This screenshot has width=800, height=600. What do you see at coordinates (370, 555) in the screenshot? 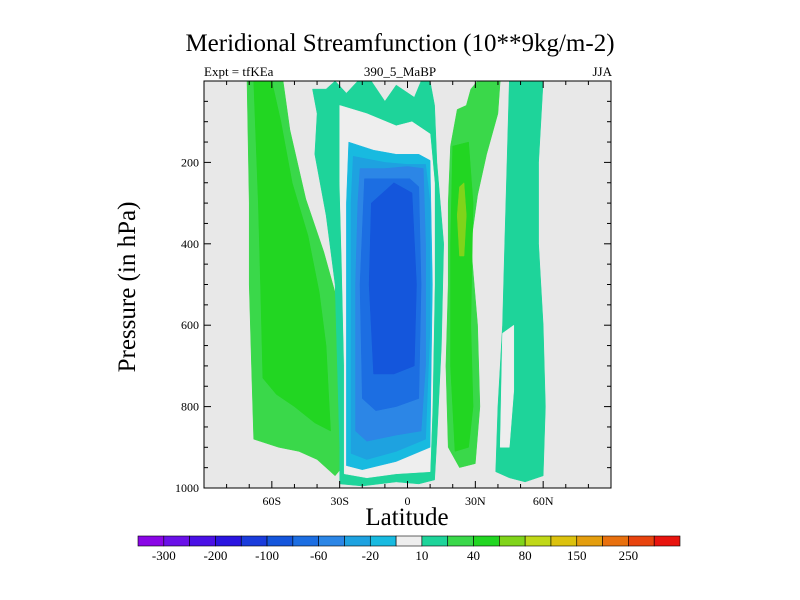
I see `colorbar-label: -20` at bounding box center [370, 555].